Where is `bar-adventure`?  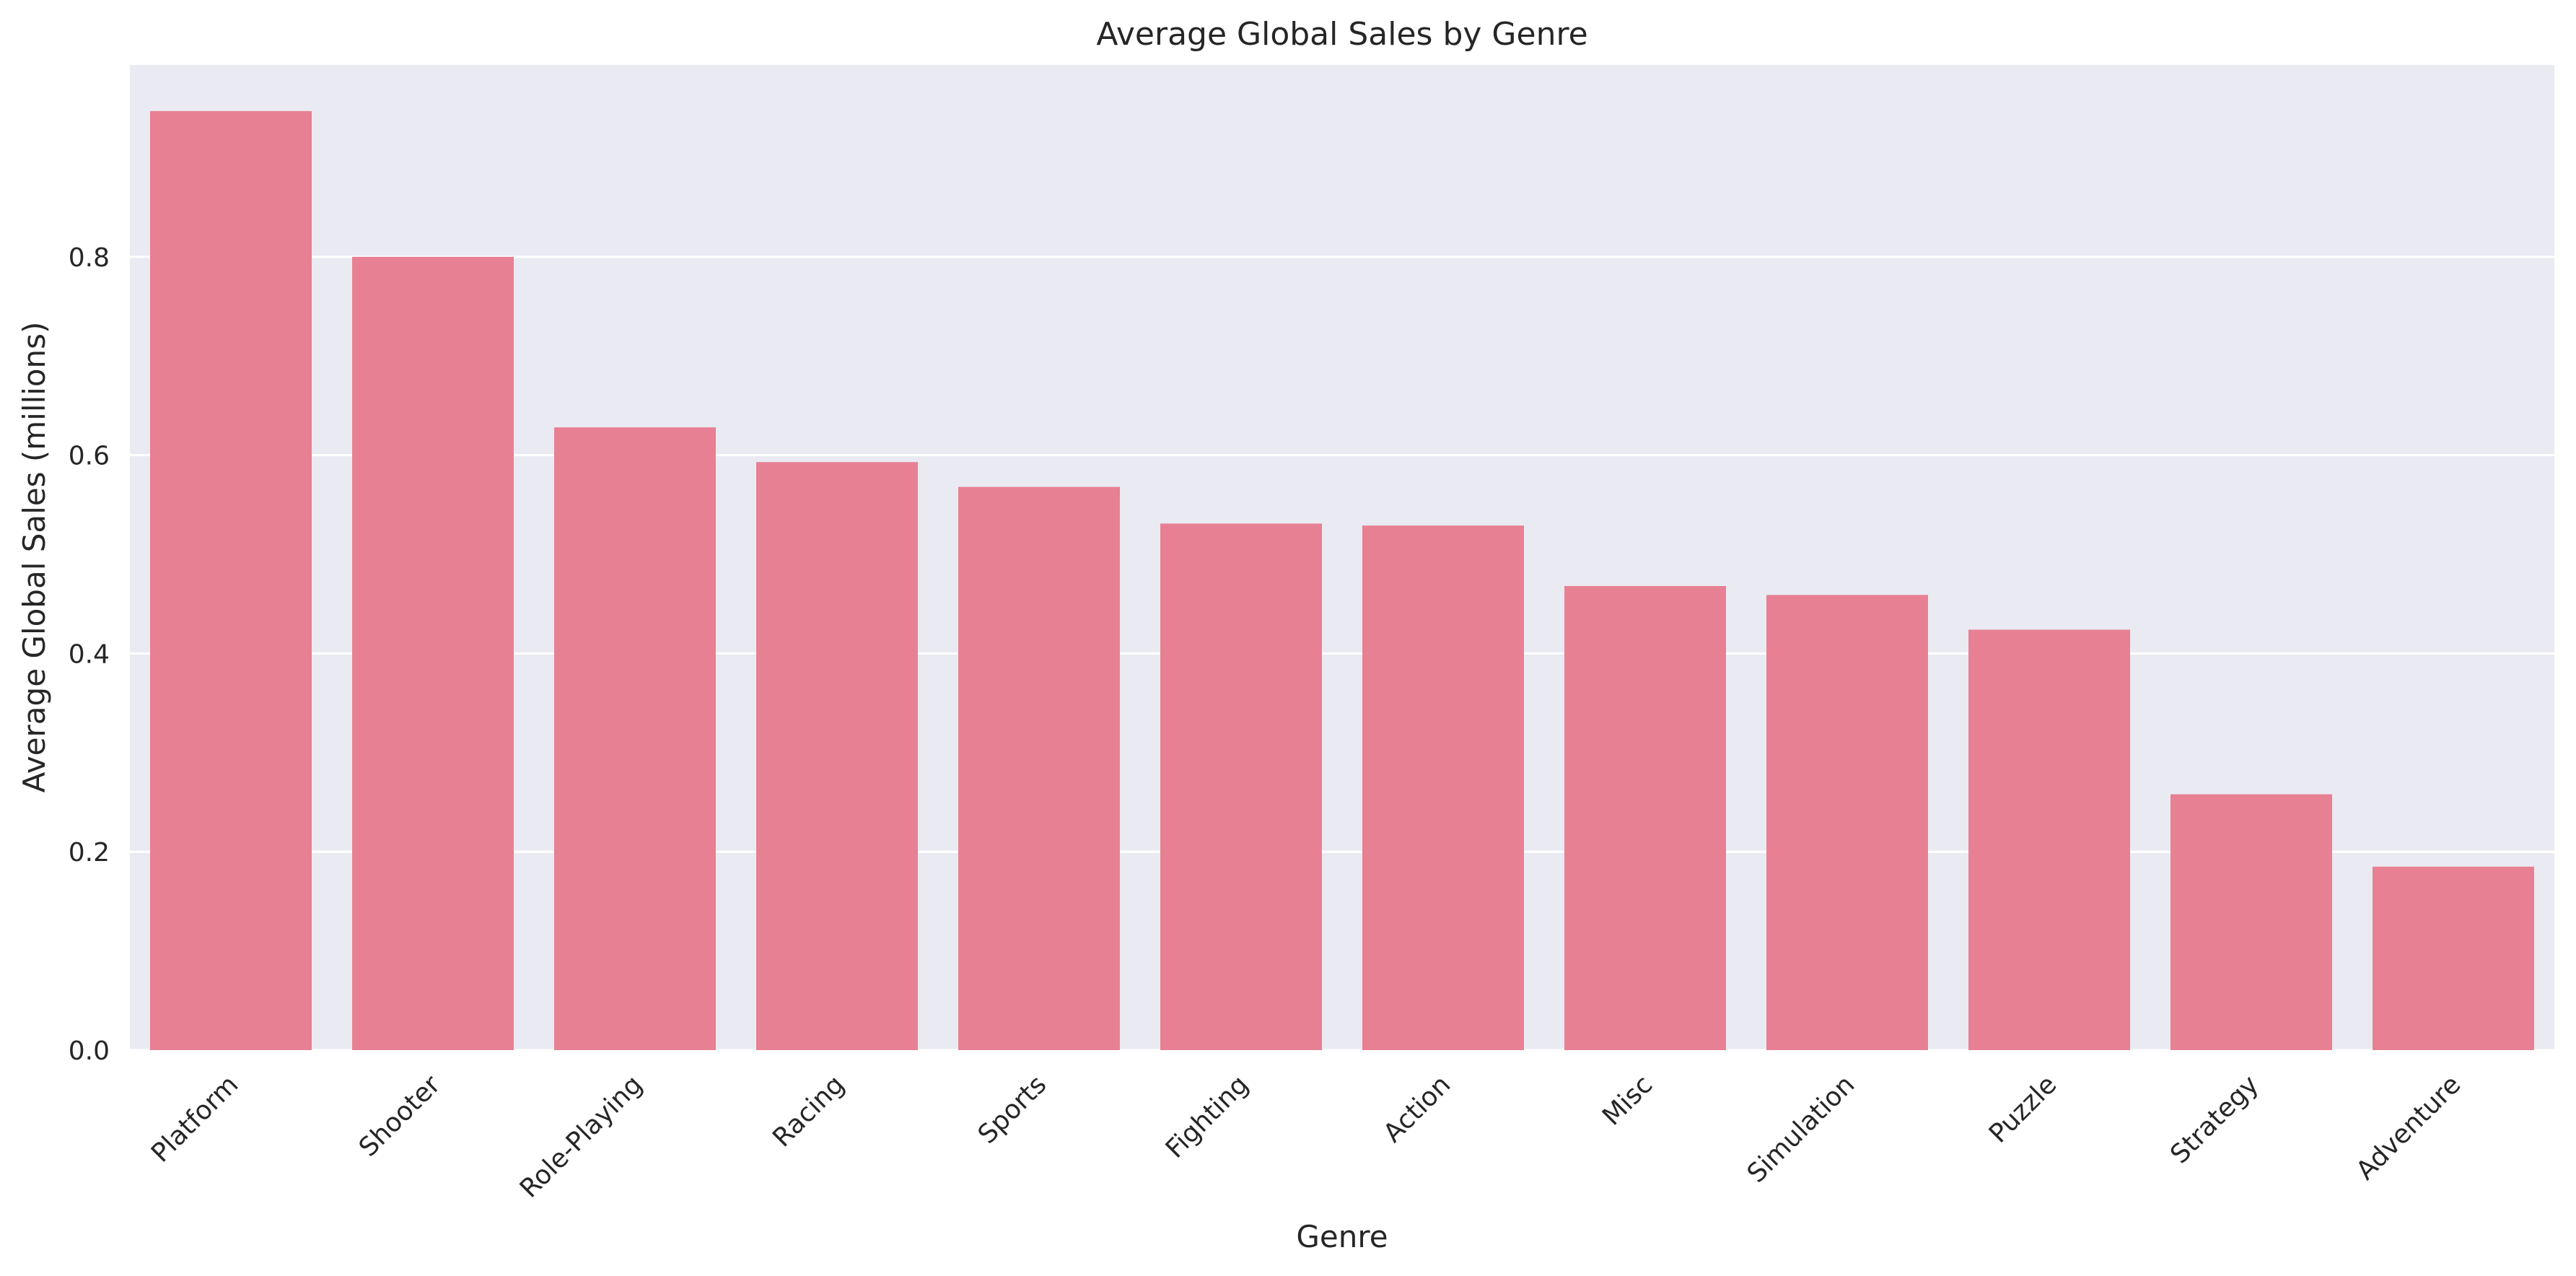
bar-adventure is located at coordinates (2453, 958).